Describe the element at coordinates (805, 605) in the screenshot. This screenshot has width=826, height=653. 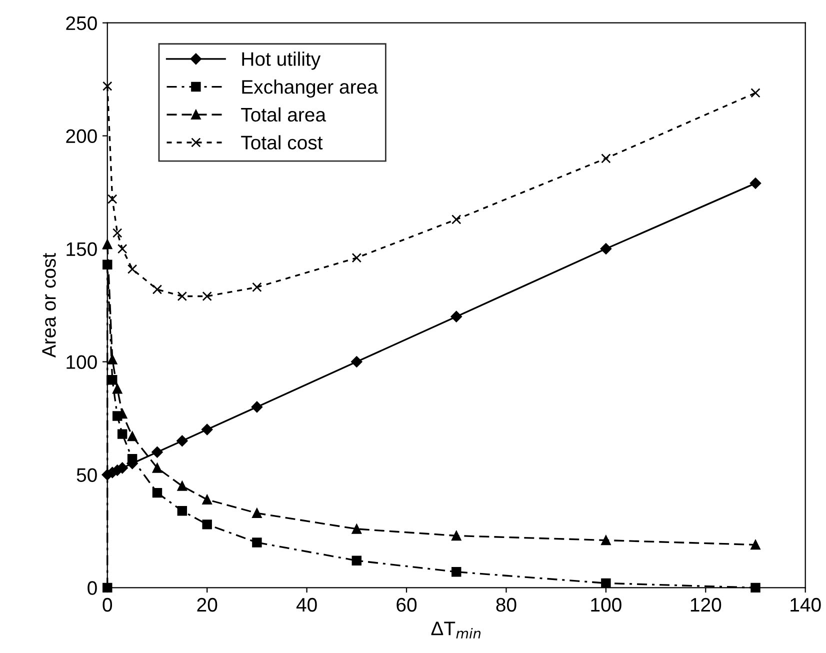
I see `x-tick-label: 140` at that location.